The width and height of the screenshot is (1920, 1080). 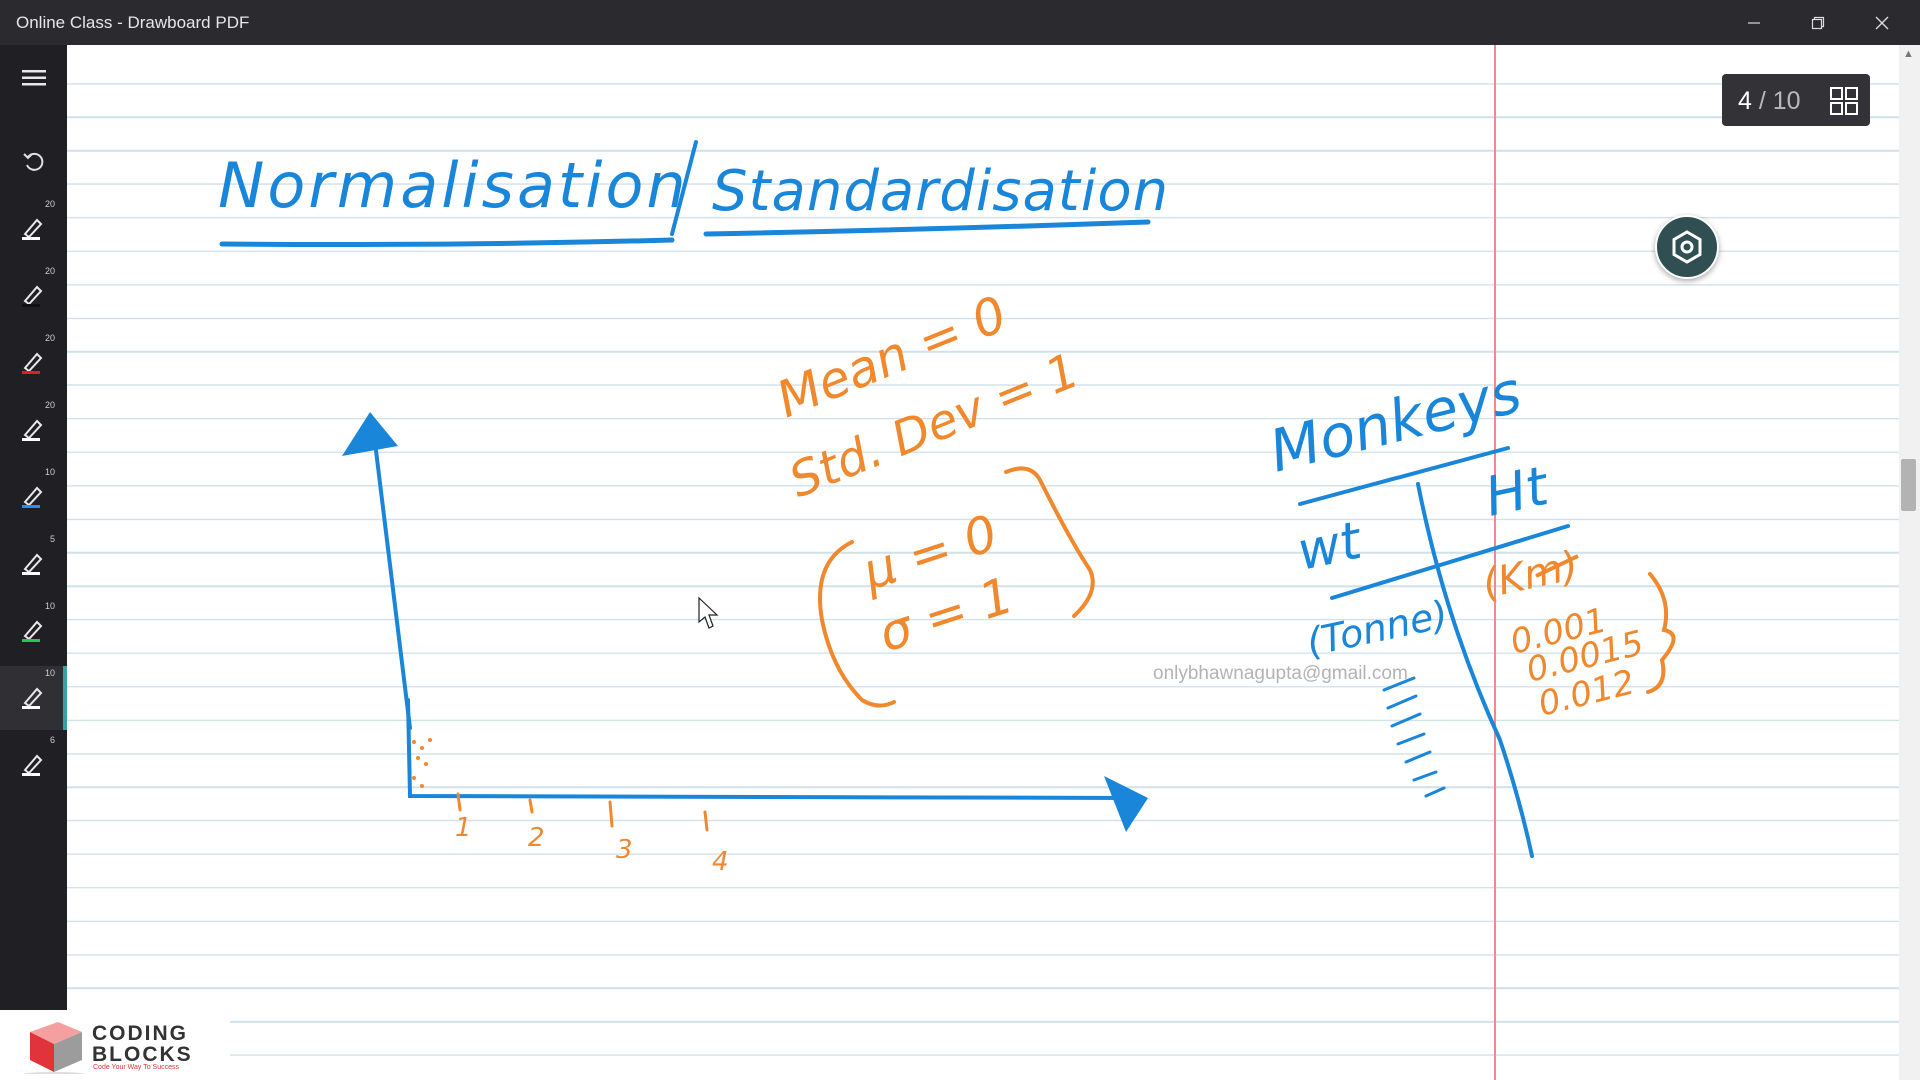 What do you see at coordinates (536, 838) in the screenshot?
I see `tick-label: 2` at bounding box center [536, 838].